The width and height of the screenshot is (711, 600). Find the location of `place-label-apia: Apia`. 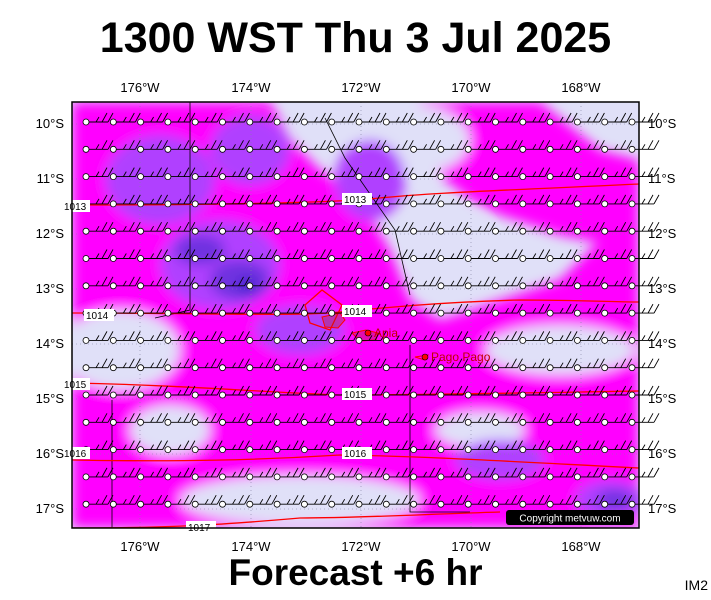

place-label-apia: Apia is located at coordinates (386, 333).